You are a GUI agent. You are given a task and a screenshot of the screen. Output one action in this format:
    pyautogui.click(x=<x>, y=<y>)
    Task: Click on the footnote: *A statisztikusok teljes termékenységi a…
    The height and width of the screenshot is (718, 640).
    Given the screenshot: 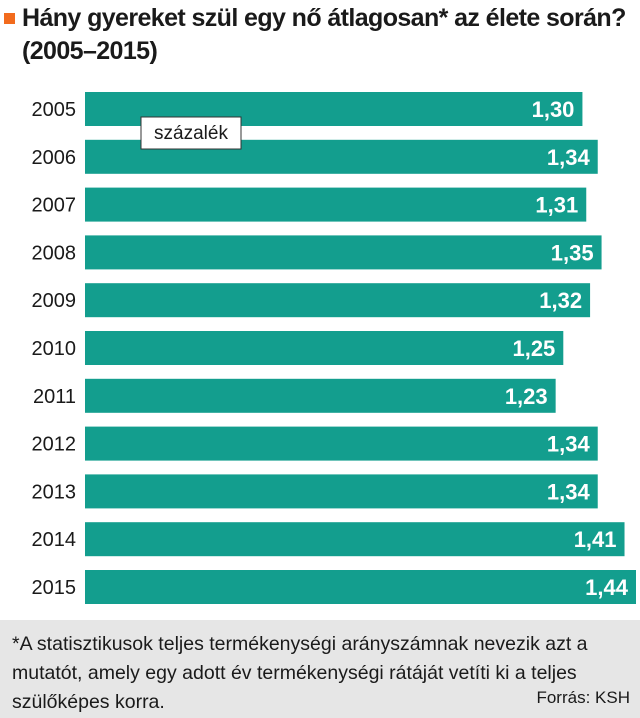 What is the action you would take?
    pyautogui.click(x=300, y=673)
    